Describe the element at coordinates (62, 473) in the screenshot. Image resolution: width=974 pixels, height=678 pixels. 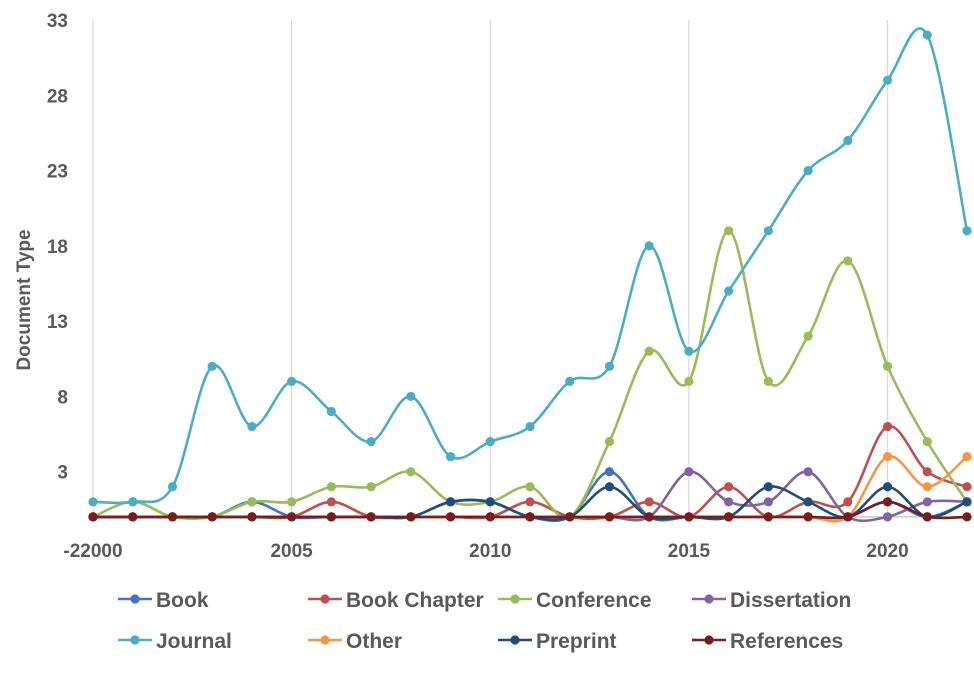
I see `y-tick-label: 3` at that location.